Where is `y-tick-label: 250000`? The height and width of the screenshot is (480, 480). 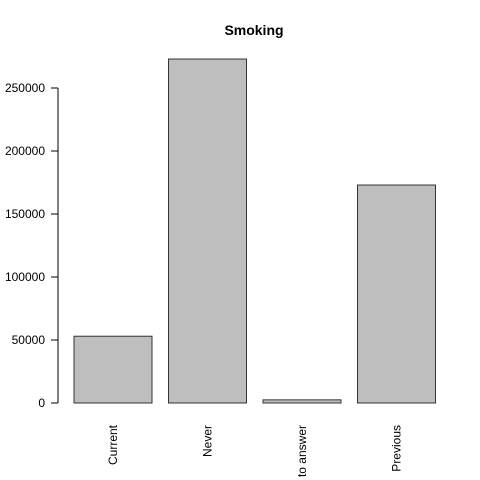
y-tick-label: 250000 is located at coordinates (25, 88).